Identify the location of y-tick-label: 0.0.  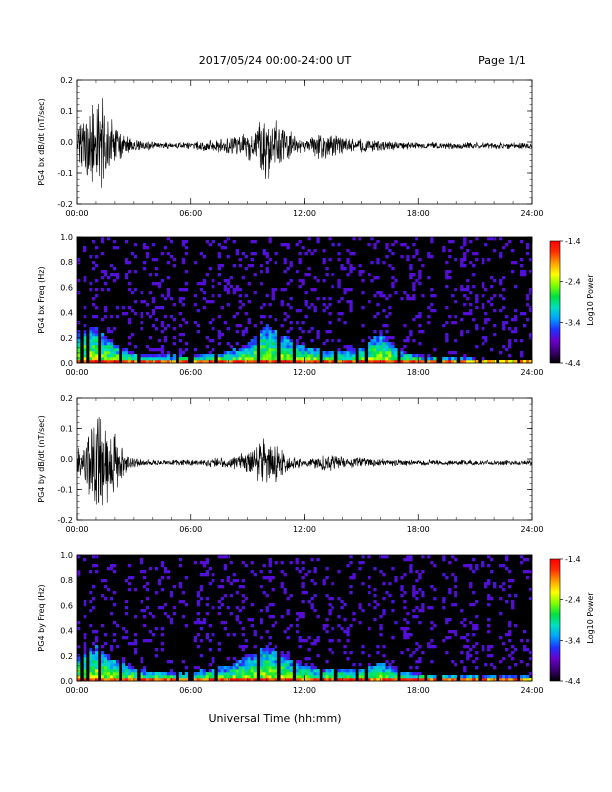
(66, 142).